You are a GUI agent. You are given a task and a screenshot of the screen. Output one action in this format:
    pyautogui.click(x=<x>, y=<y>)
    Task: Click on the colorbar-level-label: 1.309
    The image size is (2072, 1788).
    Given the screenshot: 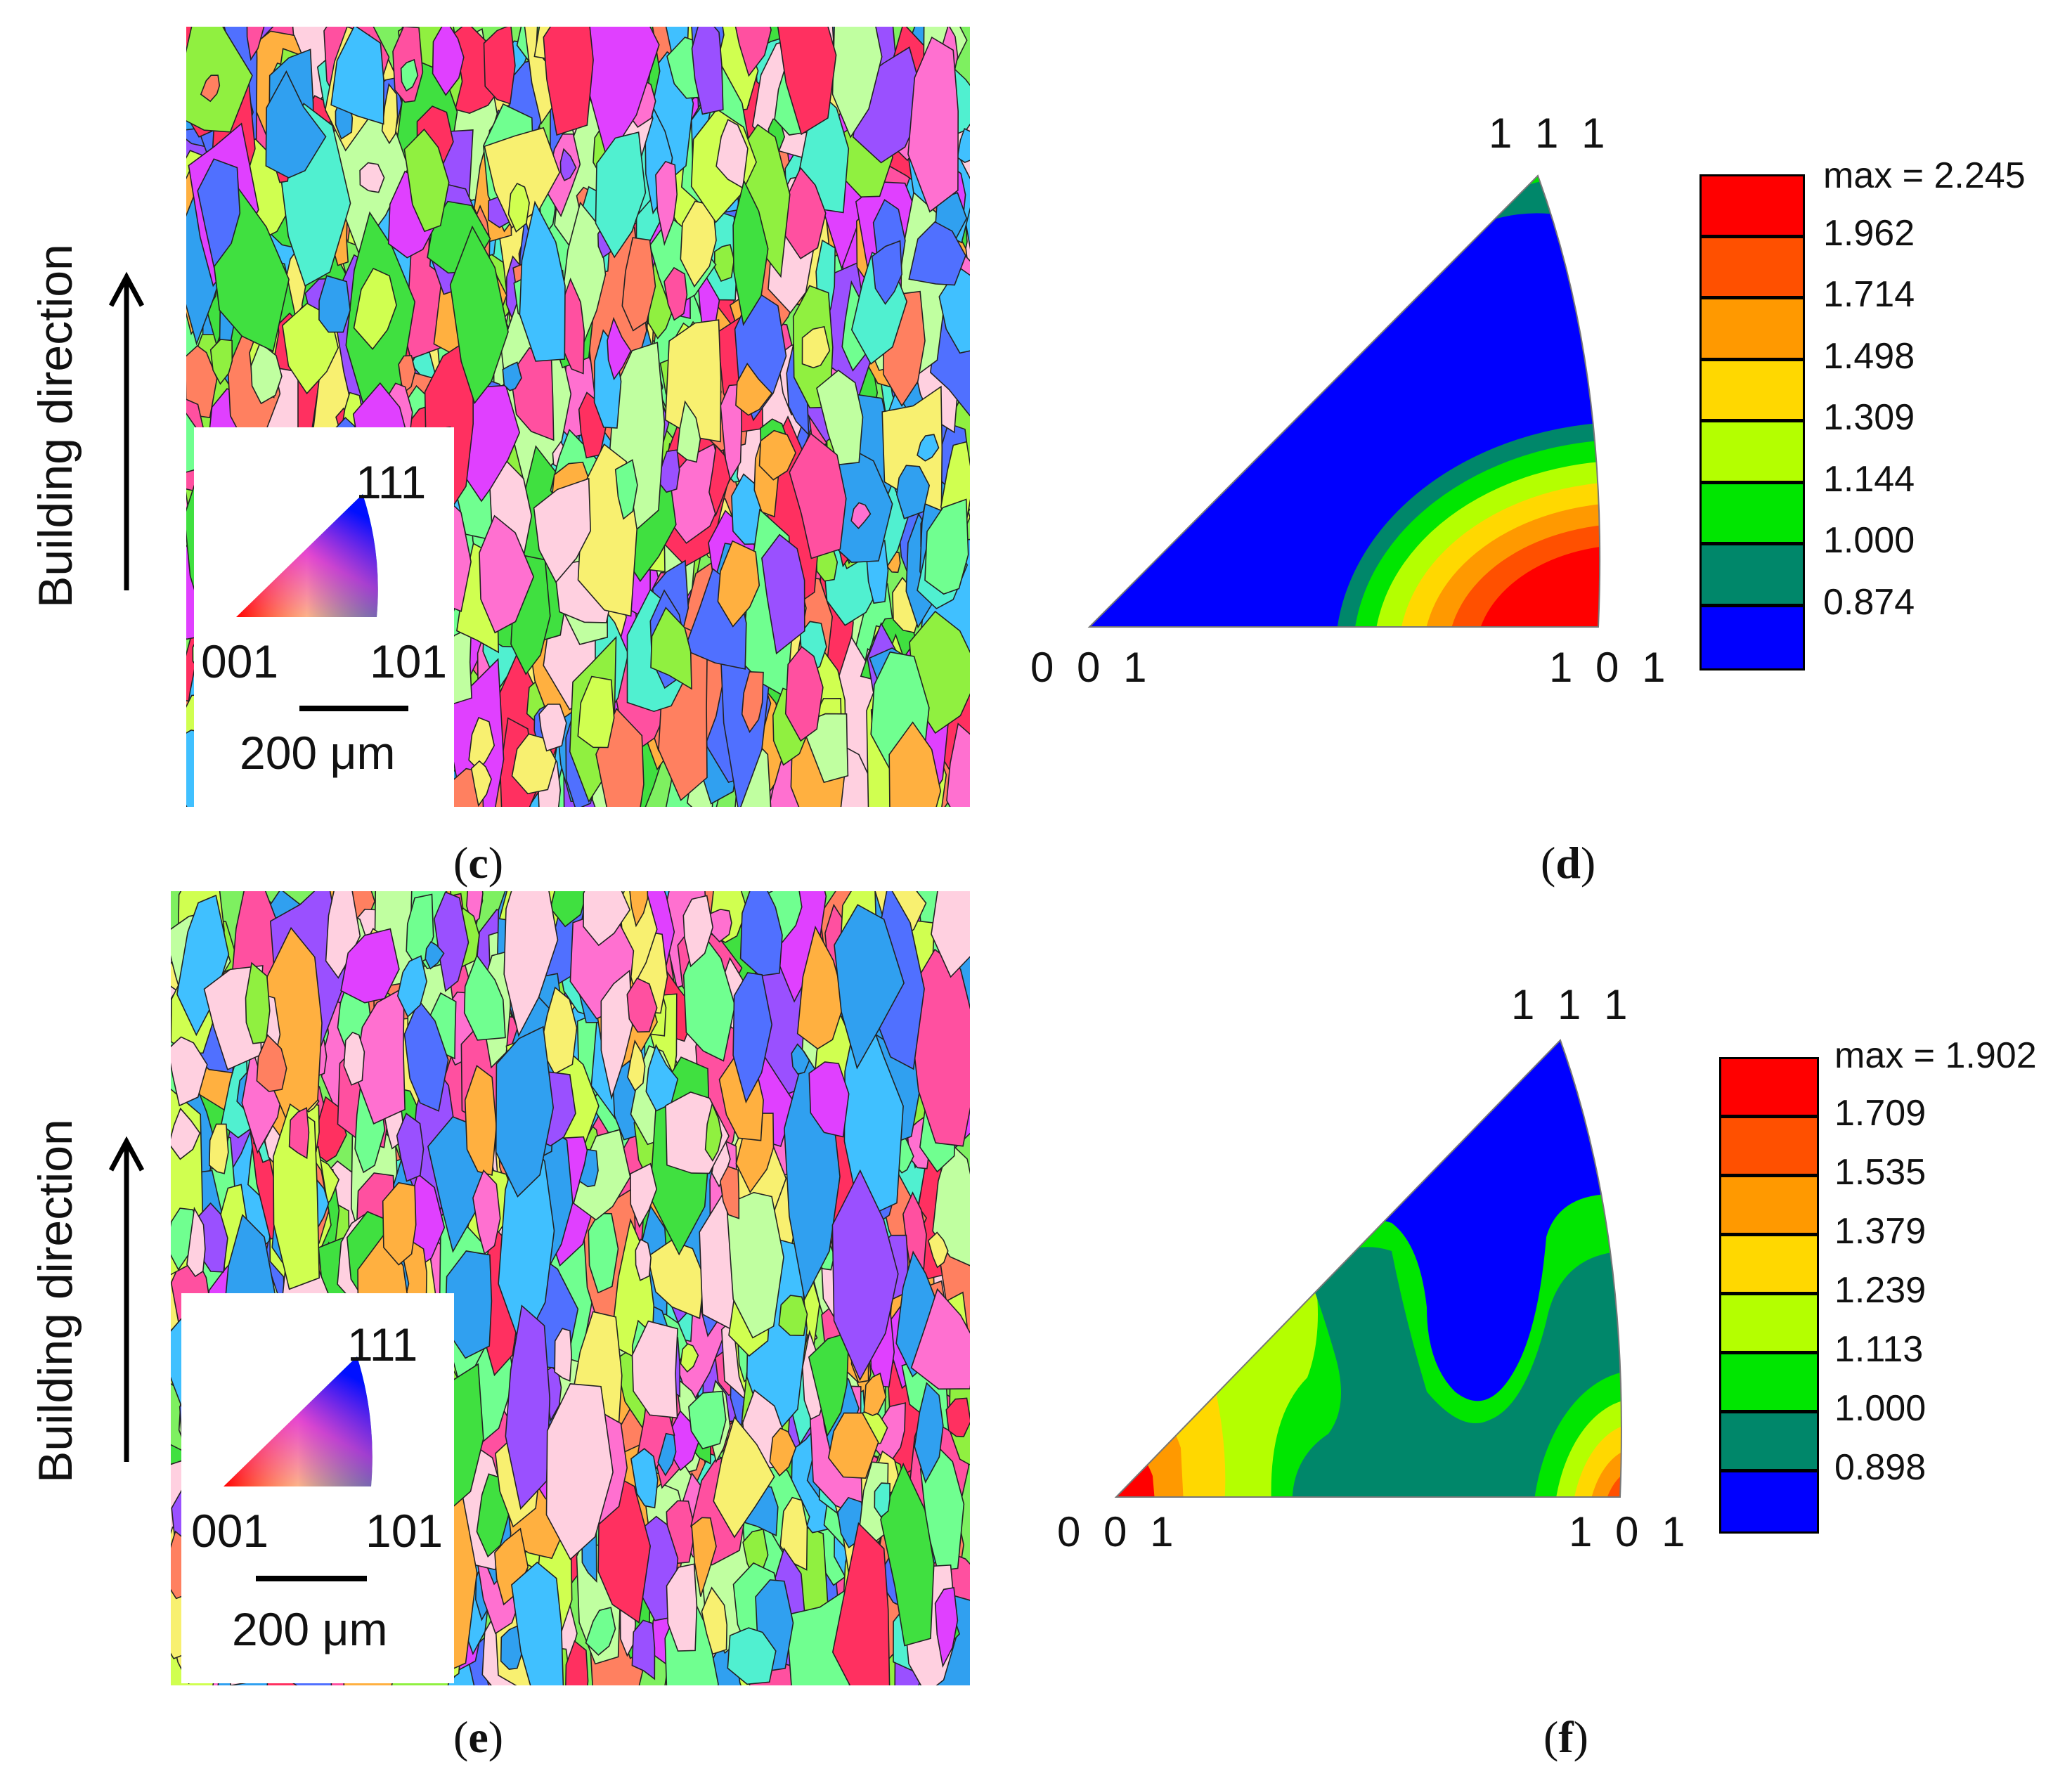 What is the action you would take?
    pyautogui.click(x=1869, y=417)
    